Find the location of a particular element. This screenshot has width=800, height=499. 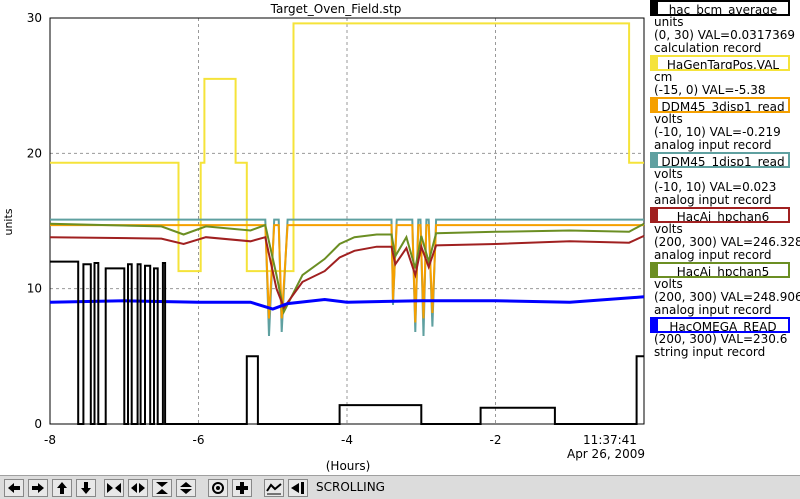

reset-icon is located at coordinates (218, 488).